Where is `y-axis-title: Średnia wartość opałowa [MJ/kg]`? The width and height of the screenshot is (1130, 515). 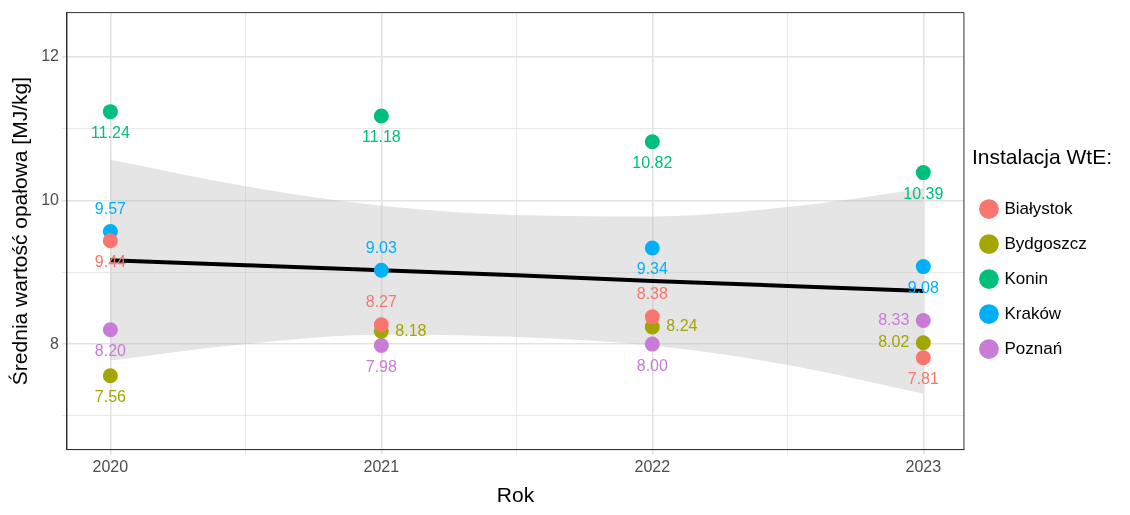
y-axis-title: Średnia wartość opałowa [MJ/kg] is located at coordinates (20, 231).